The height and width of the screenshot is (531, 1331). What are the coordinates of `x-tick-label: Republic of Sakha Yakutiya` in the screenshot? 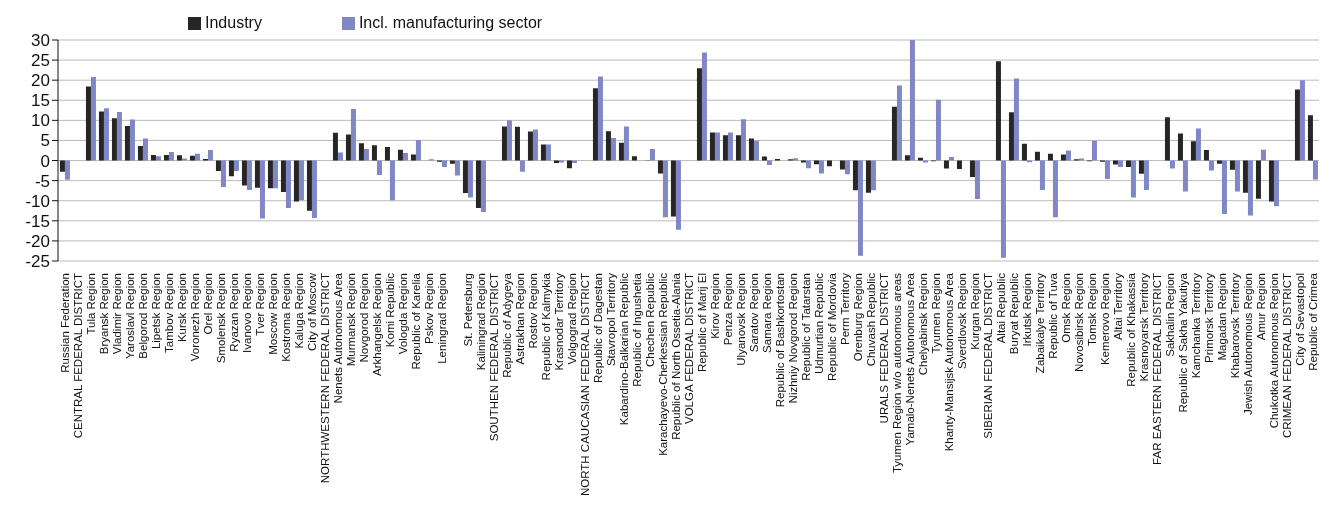 It's located at (1182, 342).